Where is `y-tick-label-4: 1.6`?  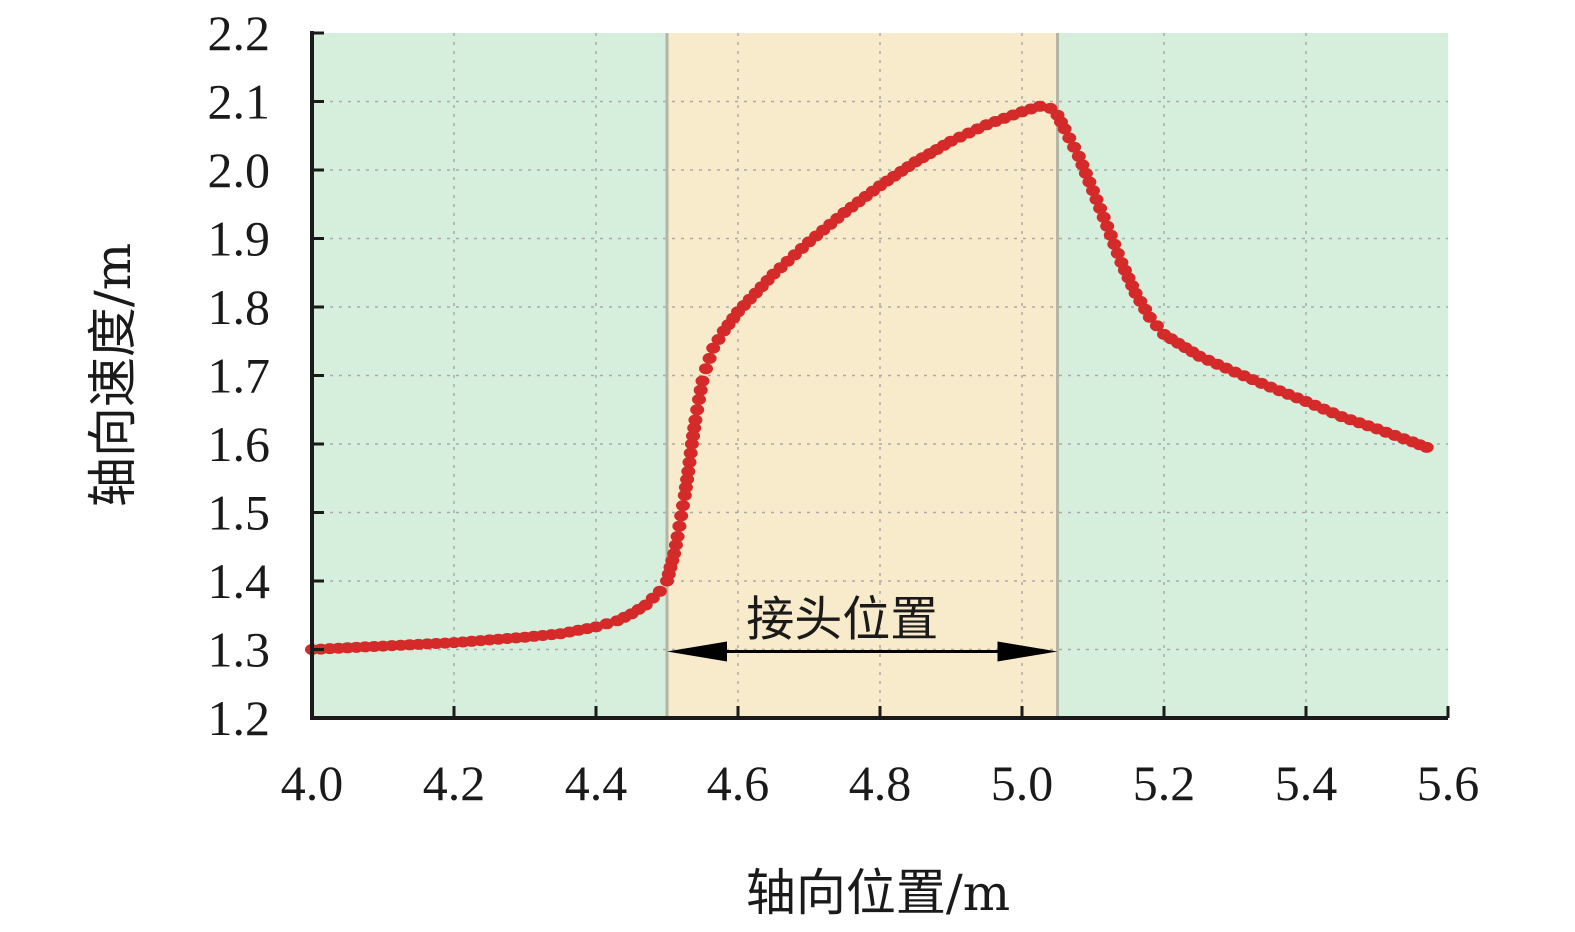 y-tick-label-4: 1.6 is located at coordinates (239, 444).